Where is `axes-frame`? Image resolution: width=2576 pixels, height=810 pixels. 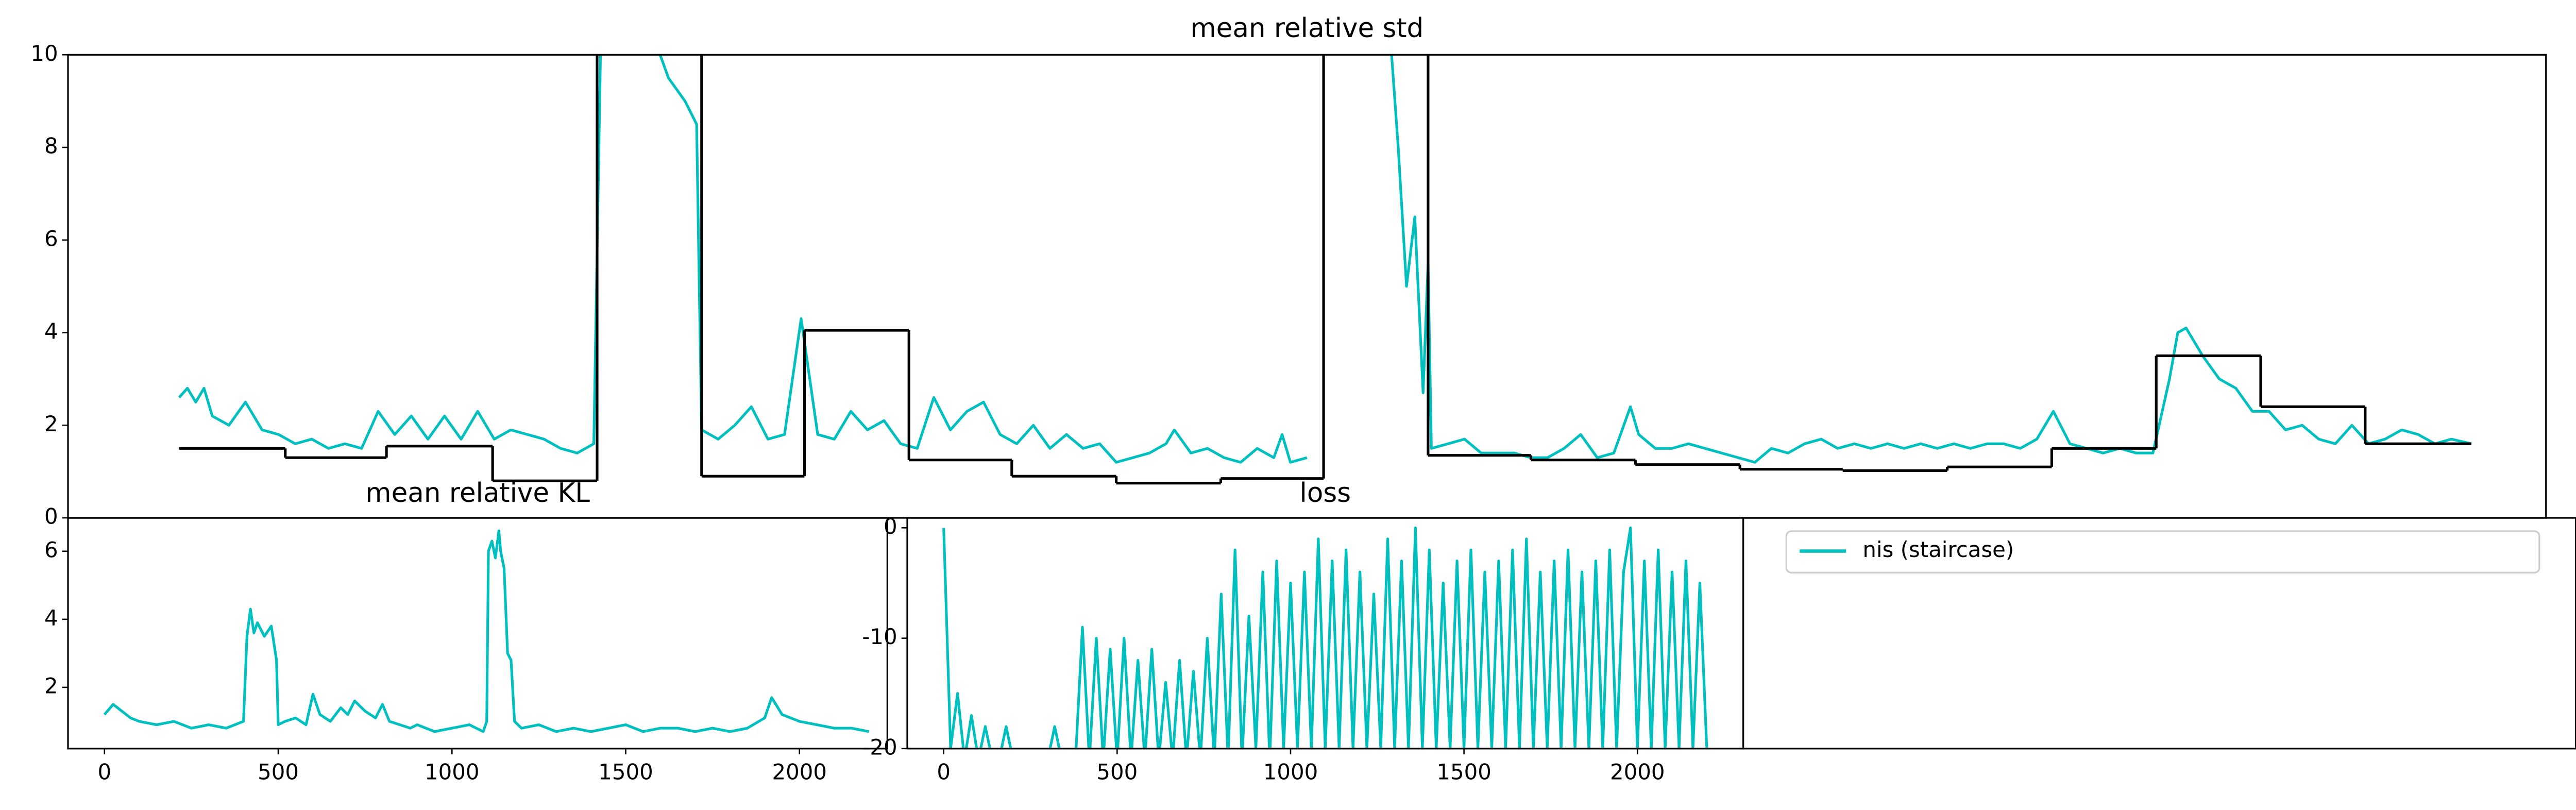 axes-frame is located at coordinates (478, 633).